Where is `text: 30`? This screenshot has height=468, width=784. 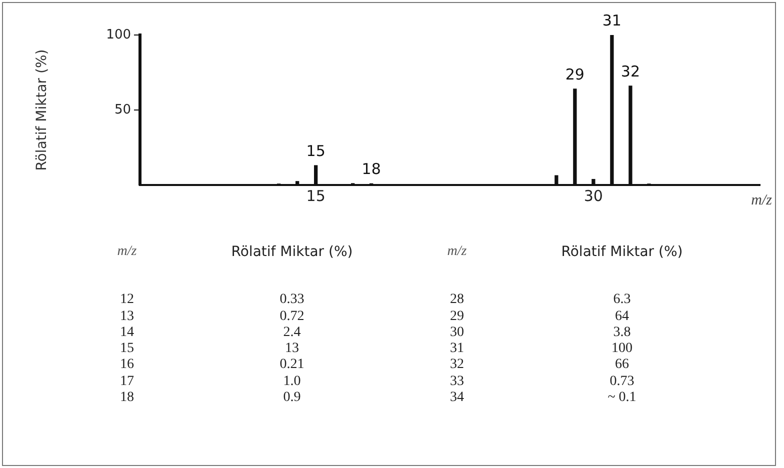
text: 30 is located at coordinates (457, 333).